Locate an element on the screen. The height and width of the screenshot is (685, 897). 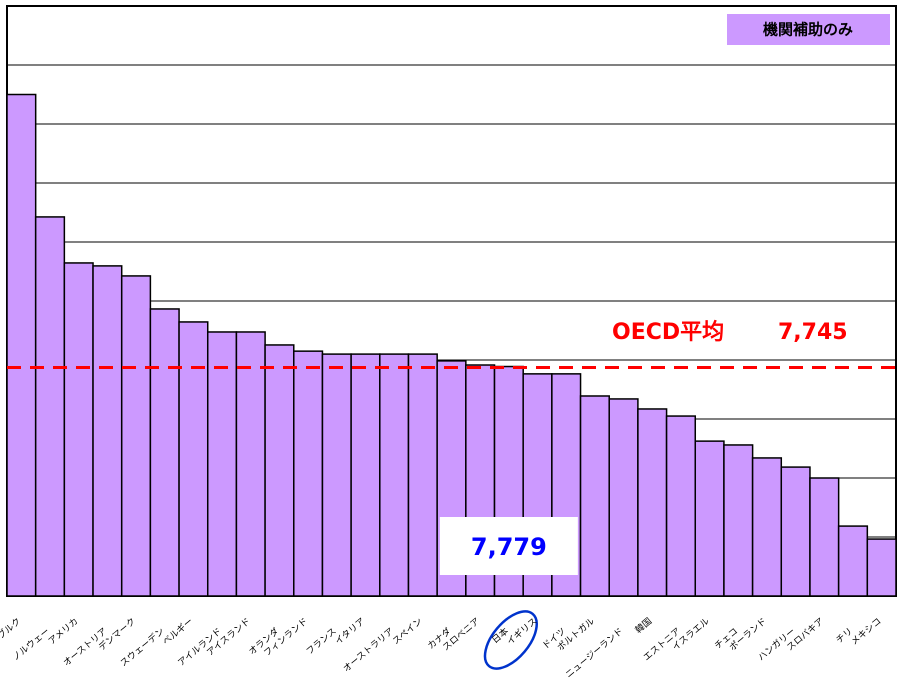
x-tick-label: イギリス is located at coordinates (522, 632).